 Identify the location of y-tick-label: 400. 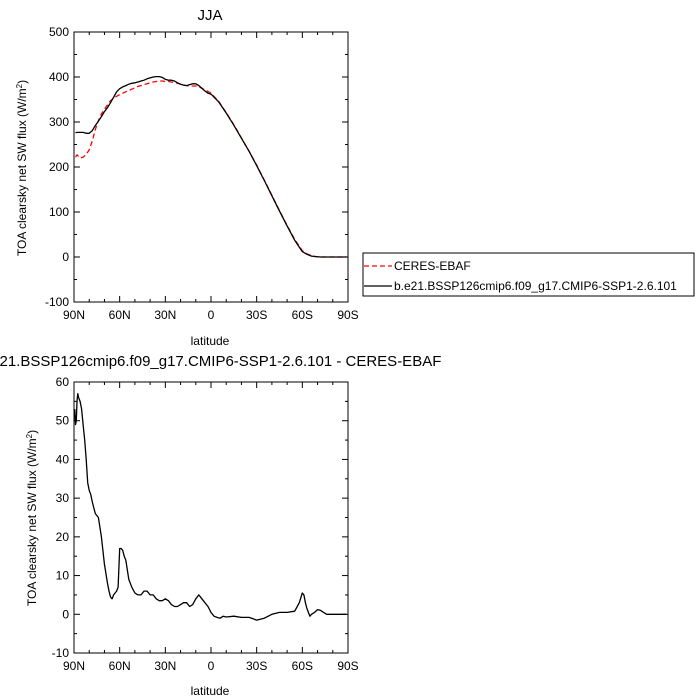
(59, 77).